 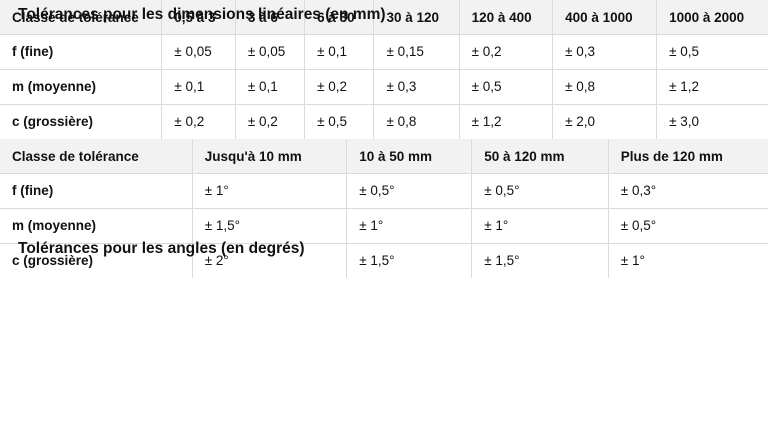 I want to click on header-cell: 400 à 1000, so click(x=604, y=17).